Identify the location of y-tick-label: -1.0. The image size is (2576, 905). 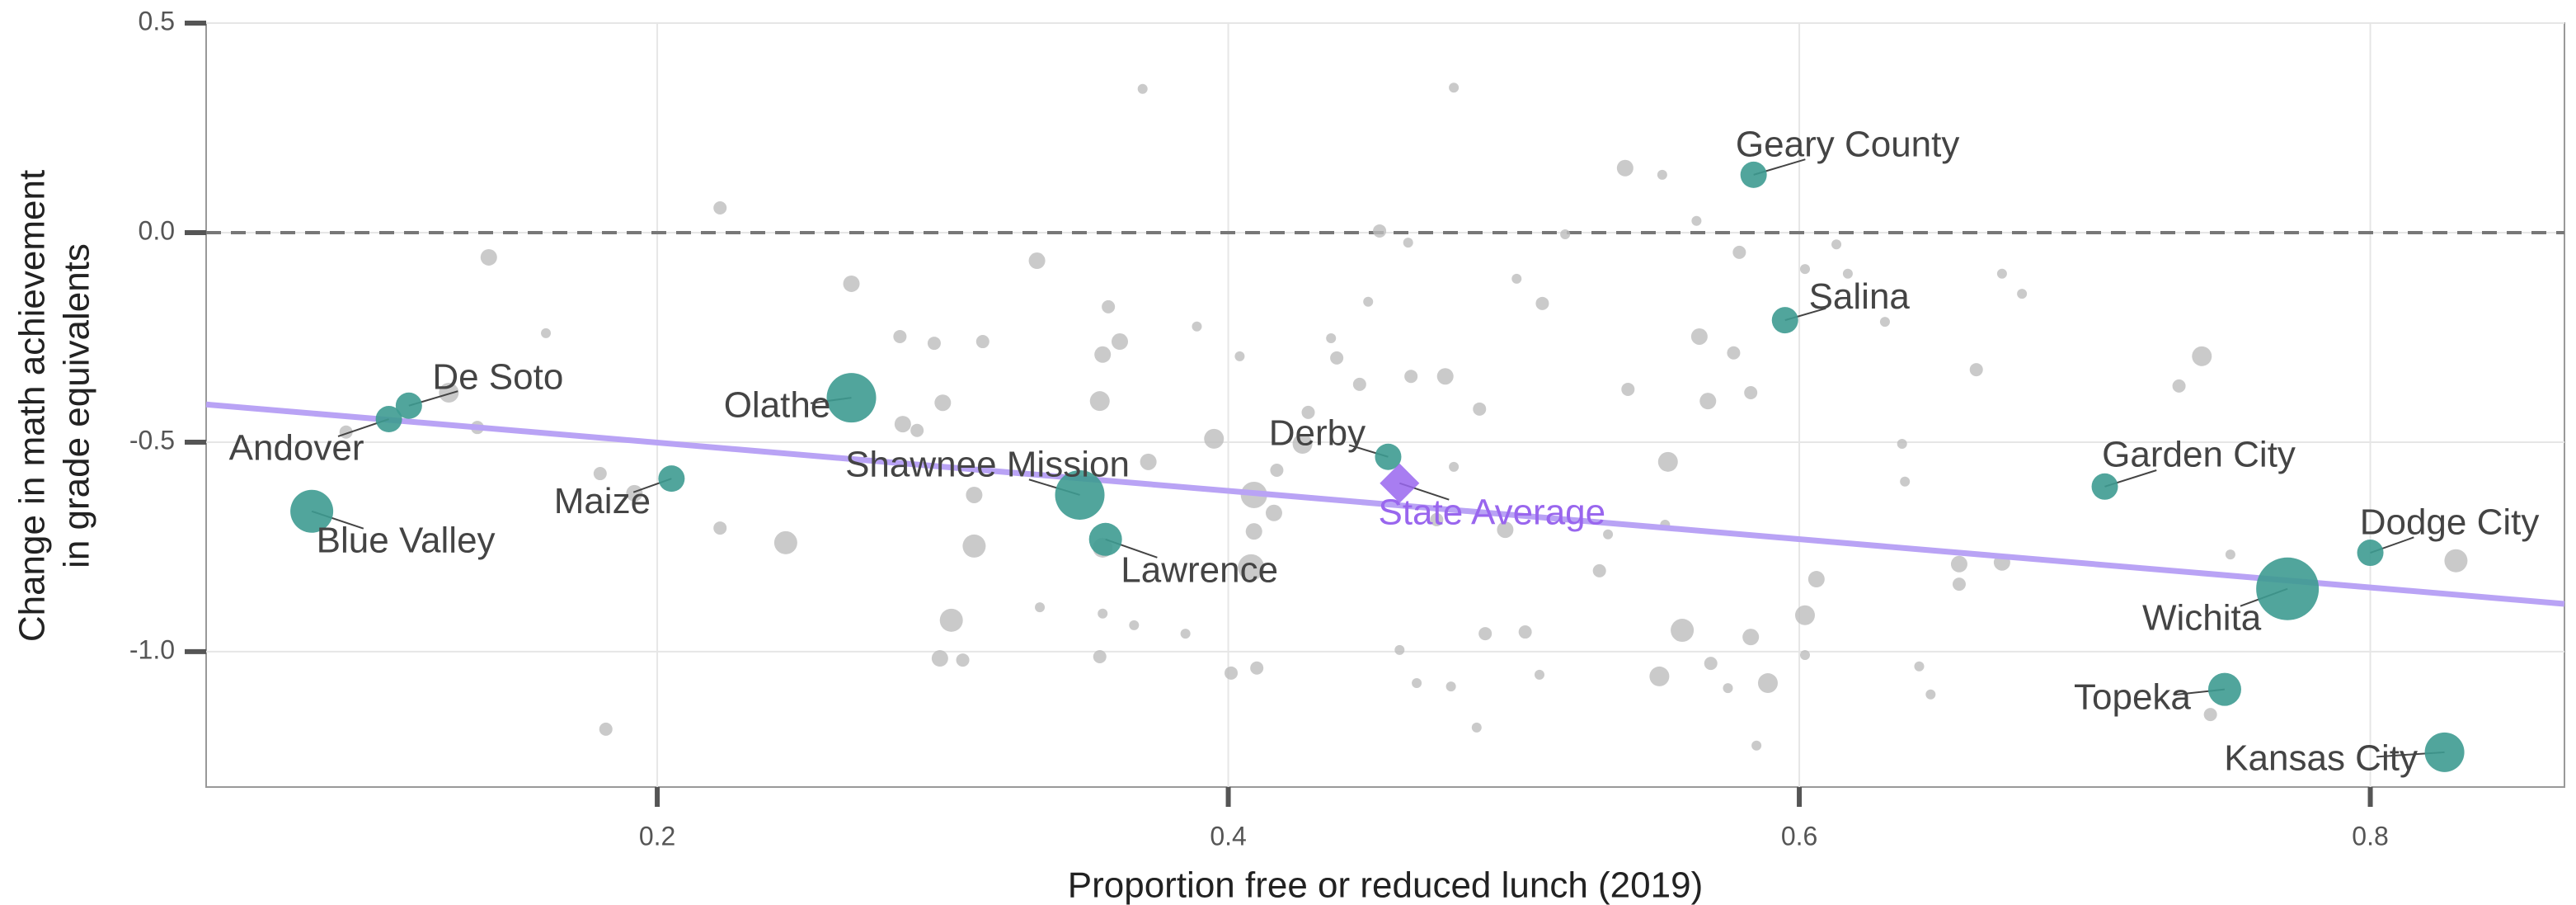
(152, 649).